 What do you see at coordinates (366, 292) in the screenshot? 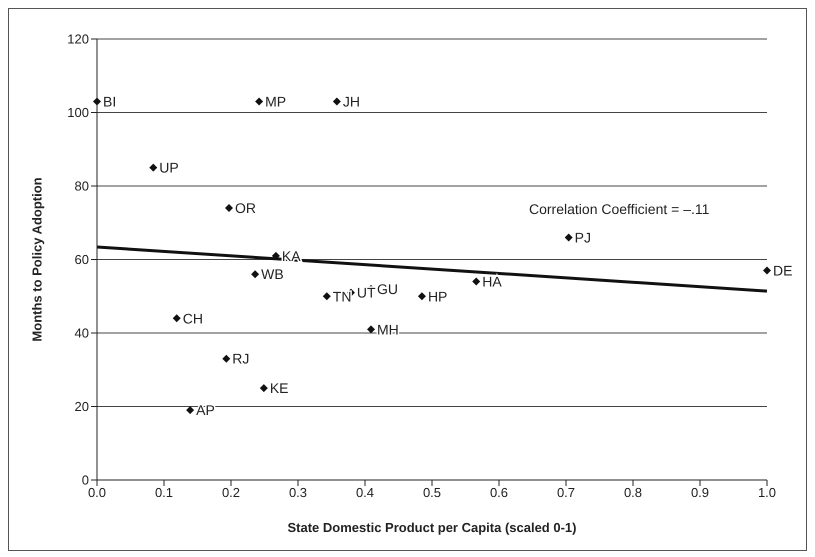
I see `data-label: UT` at bounding box center [366, 292].